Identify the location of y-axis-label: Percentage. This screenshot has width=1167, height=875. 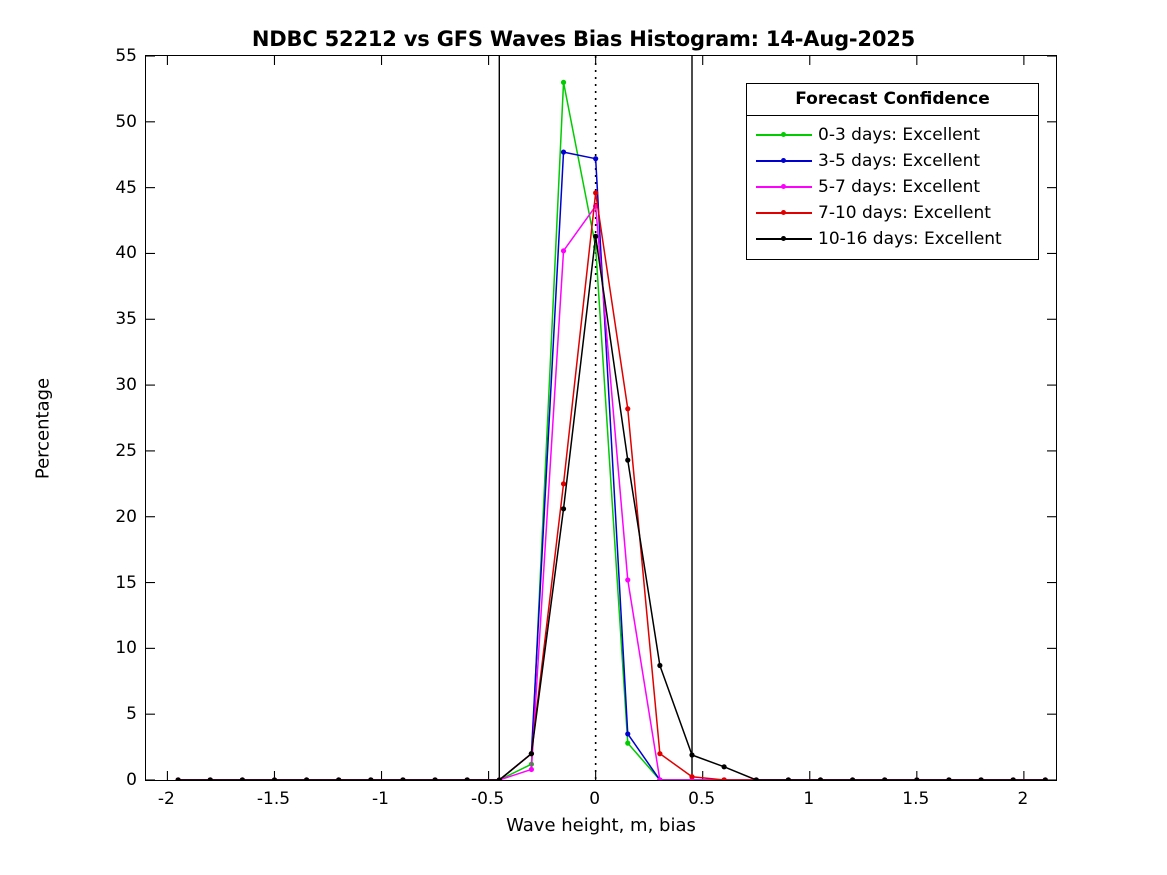
(43, 428).